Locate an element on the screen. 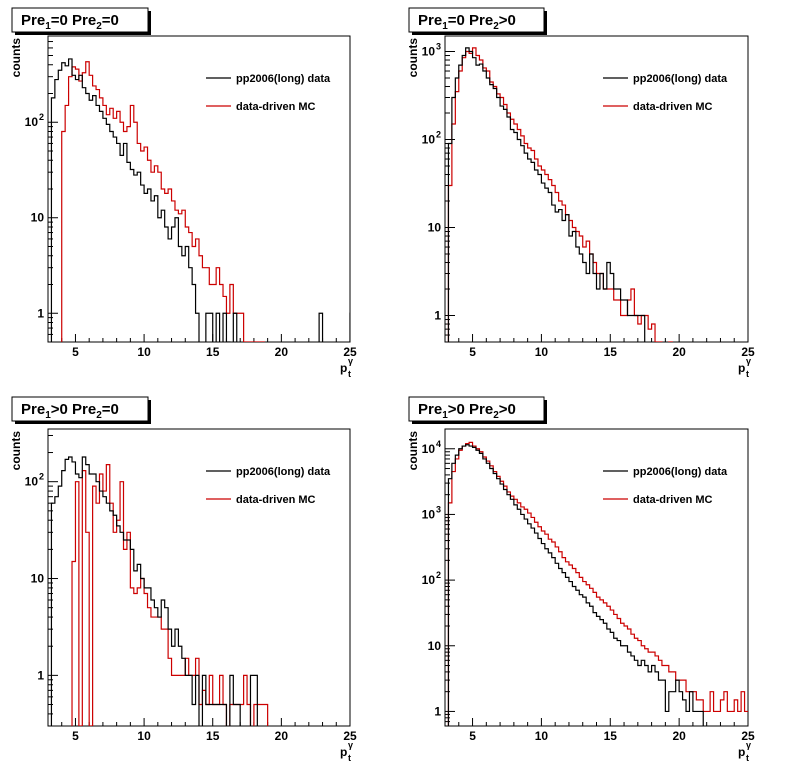 The height and width of the screenshot is (772, 796). y-tick-exponent: 4 is located at coordinates (438, 444).